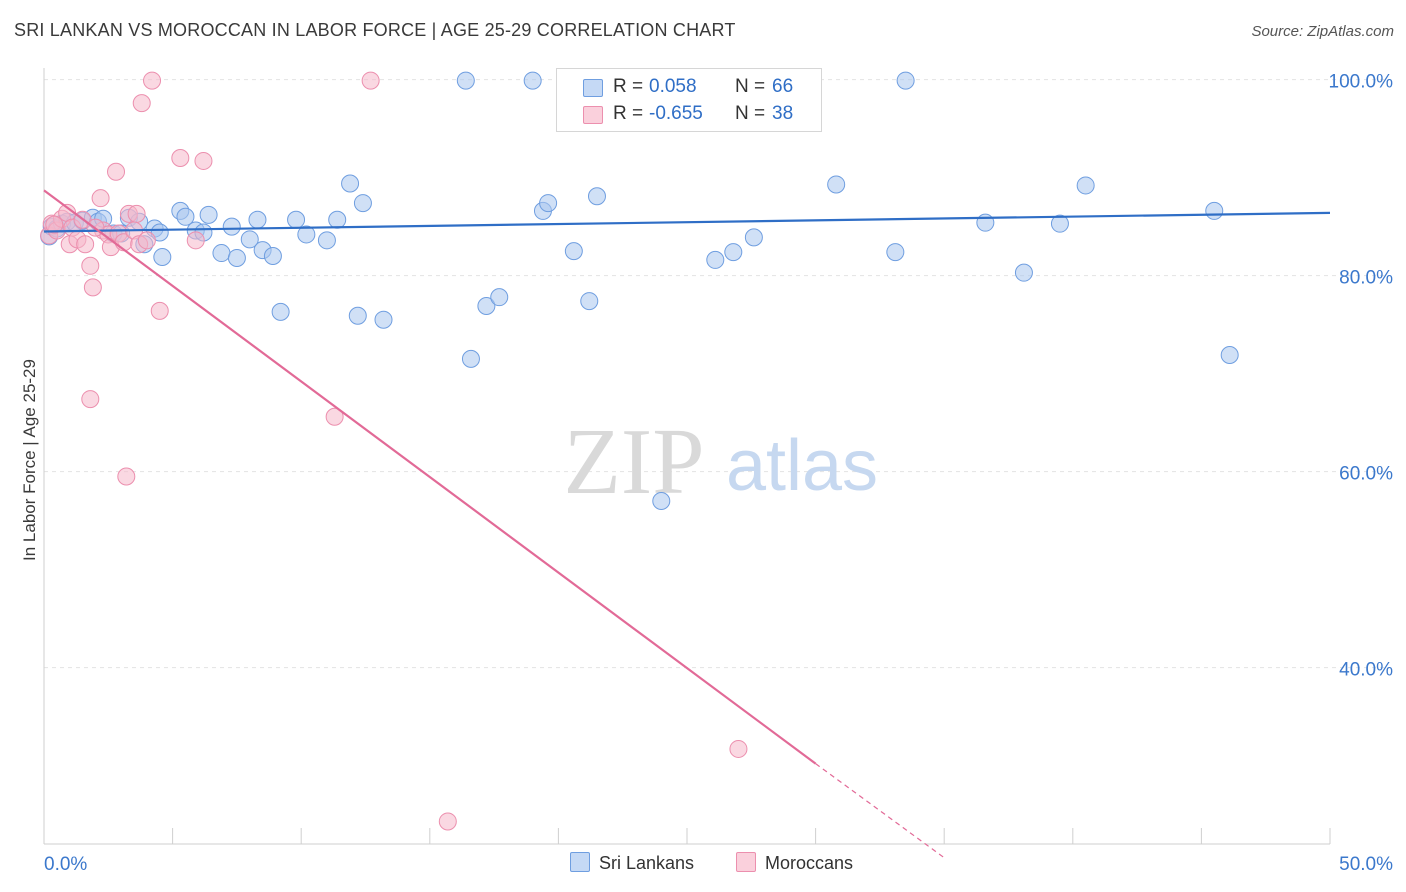  I want to click on stats-swatch-sri-lankans, so click(593, 88).